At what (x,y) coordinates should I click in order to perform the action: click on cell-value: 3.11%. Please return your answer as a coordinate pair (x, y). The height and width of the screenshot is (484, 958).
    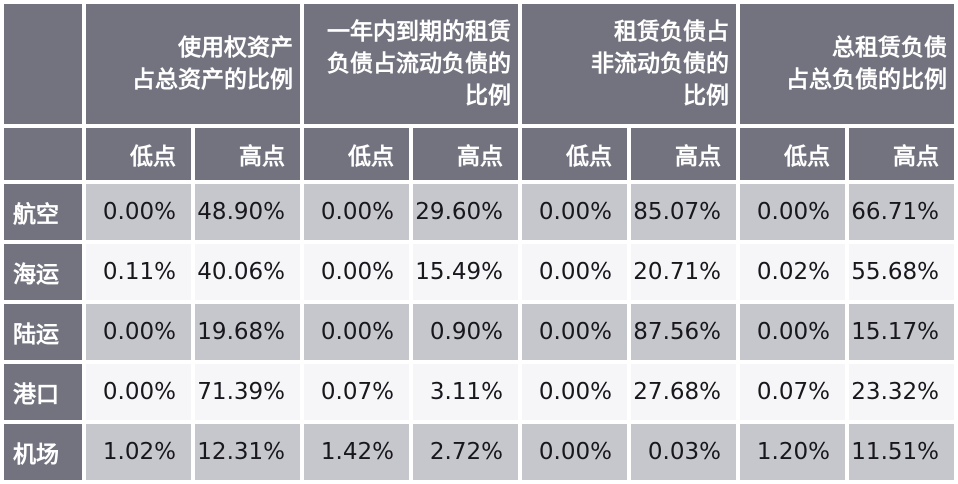
    Looking at the image, I should click on (465, 392).